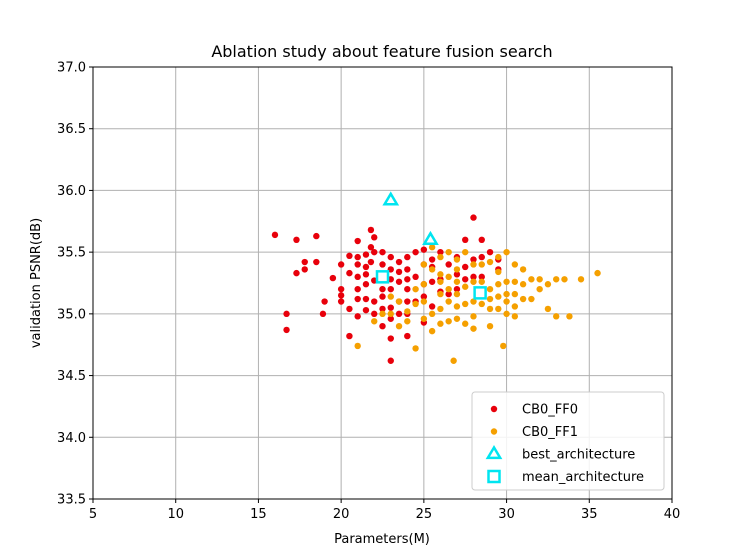 The image size is (747, 560). I want to click on y-tick-label: 36.5, so click(71, 129).